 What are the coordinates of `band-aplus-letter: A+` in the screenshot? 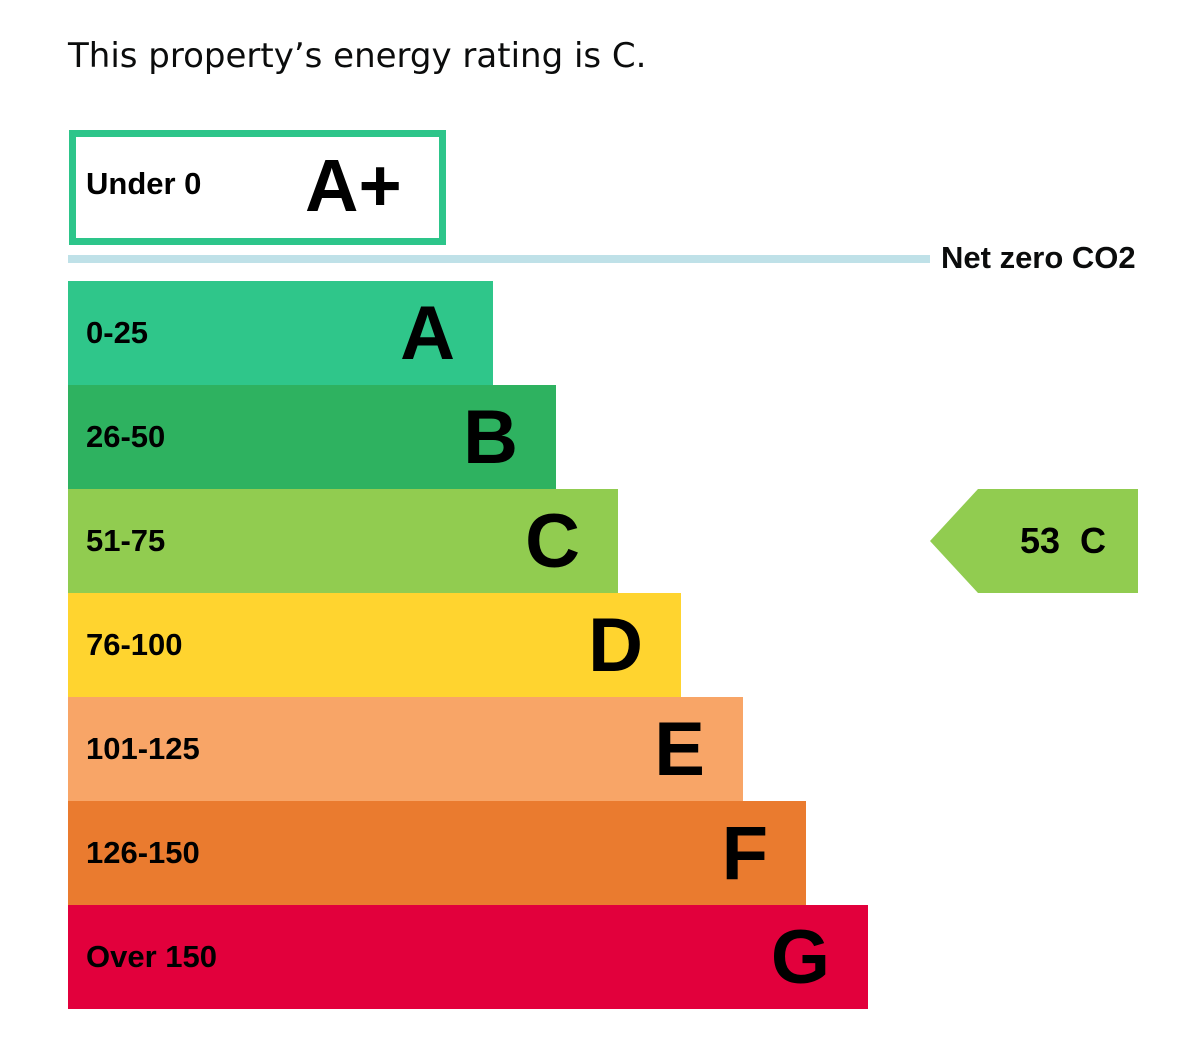 It's located at (353, 185).